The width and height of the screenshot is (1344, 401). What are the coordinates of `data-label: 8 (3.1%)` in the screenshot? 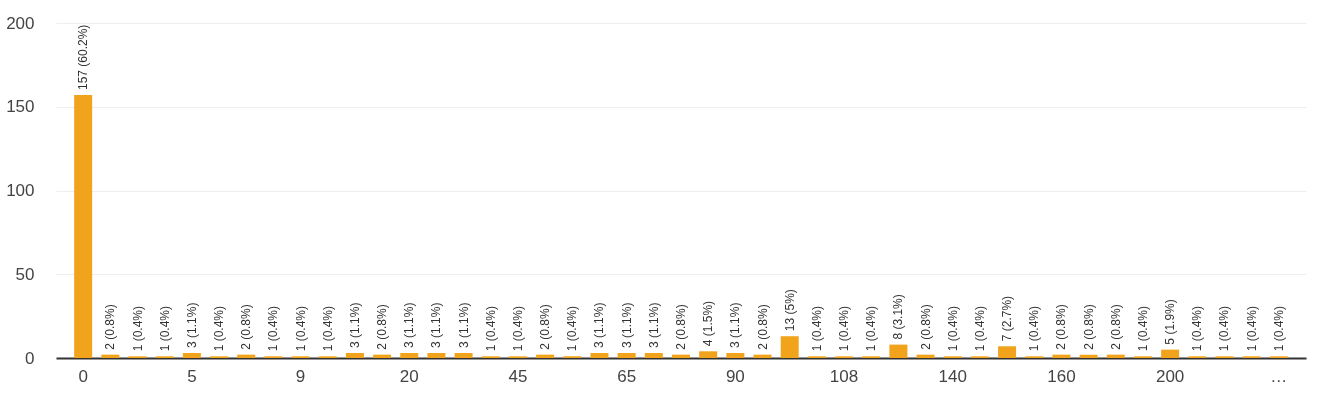 It's located at (898, 317).